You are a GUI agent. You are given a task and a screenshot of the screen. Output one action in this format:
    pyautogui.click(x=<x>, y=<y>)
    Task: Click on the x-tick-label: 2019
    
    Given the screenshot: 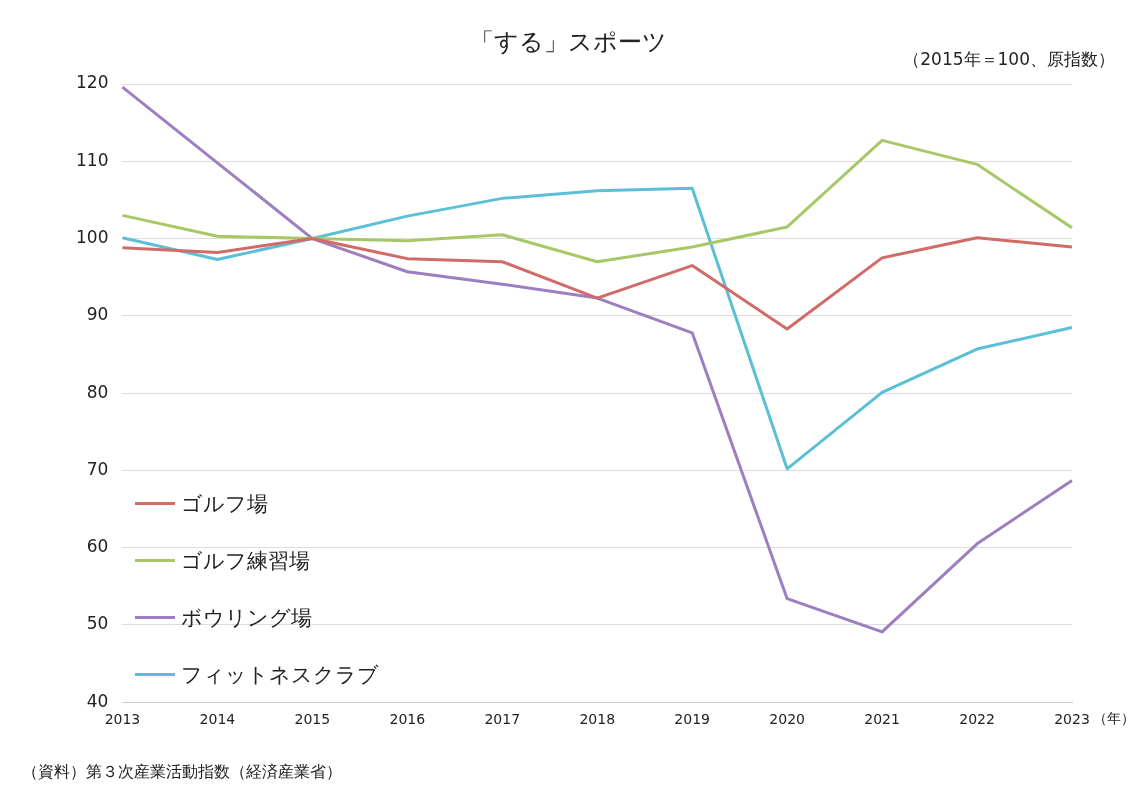 What is the action you would take?
    pyautogui.click(x=692, y=719)
    